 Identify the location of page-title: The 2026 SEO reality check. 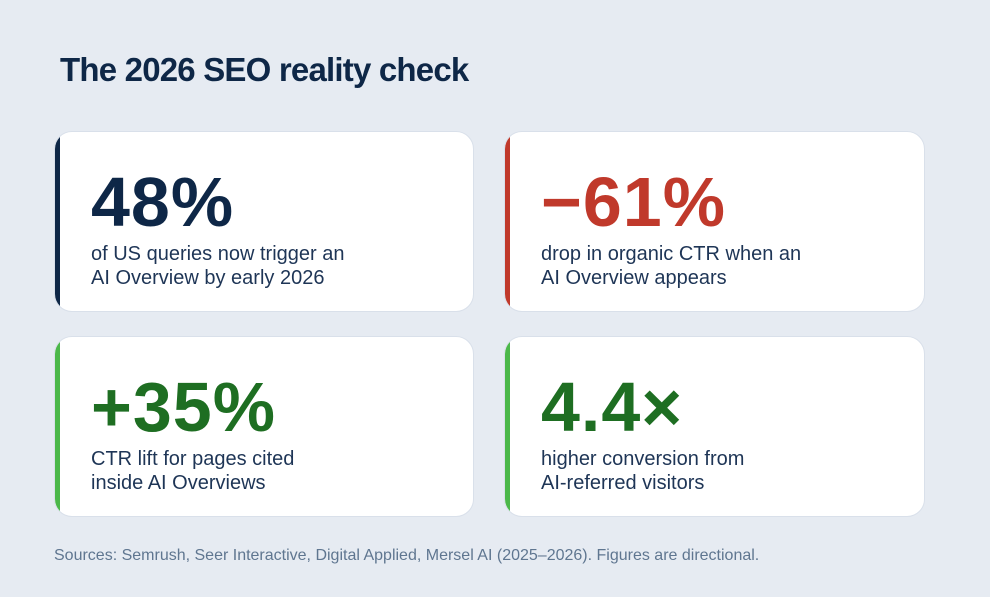
(264, 69).